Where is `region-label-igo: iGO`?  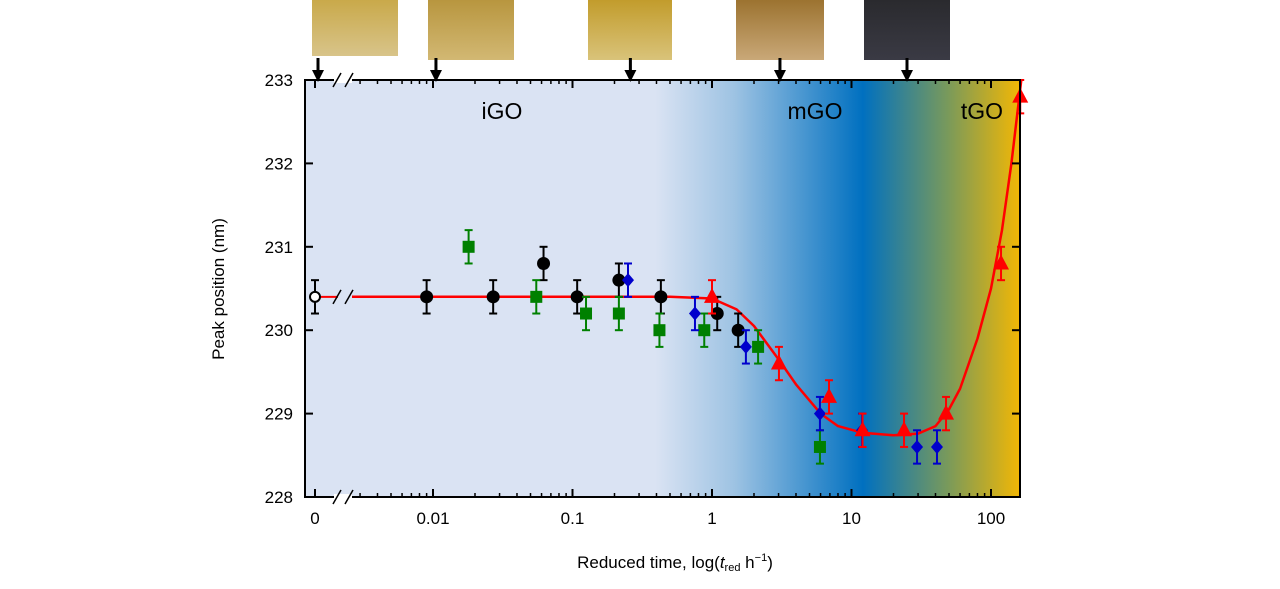 region-label-igo: iGO is located at coordinates (502, 111).